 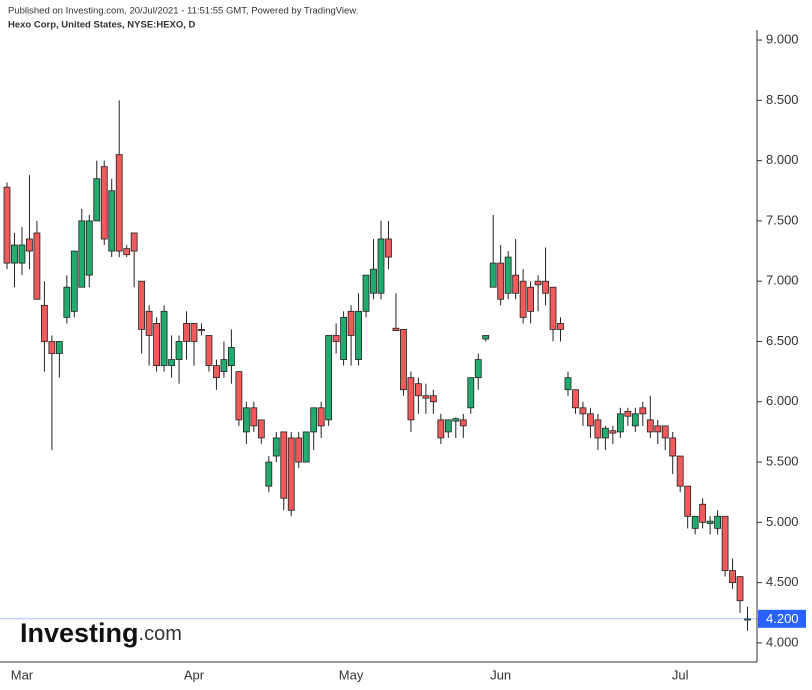 What do you see at coordinates (194, 674) in the screenshot?
I see `x-tick-label: Apr` at bounding box center [194, 674].